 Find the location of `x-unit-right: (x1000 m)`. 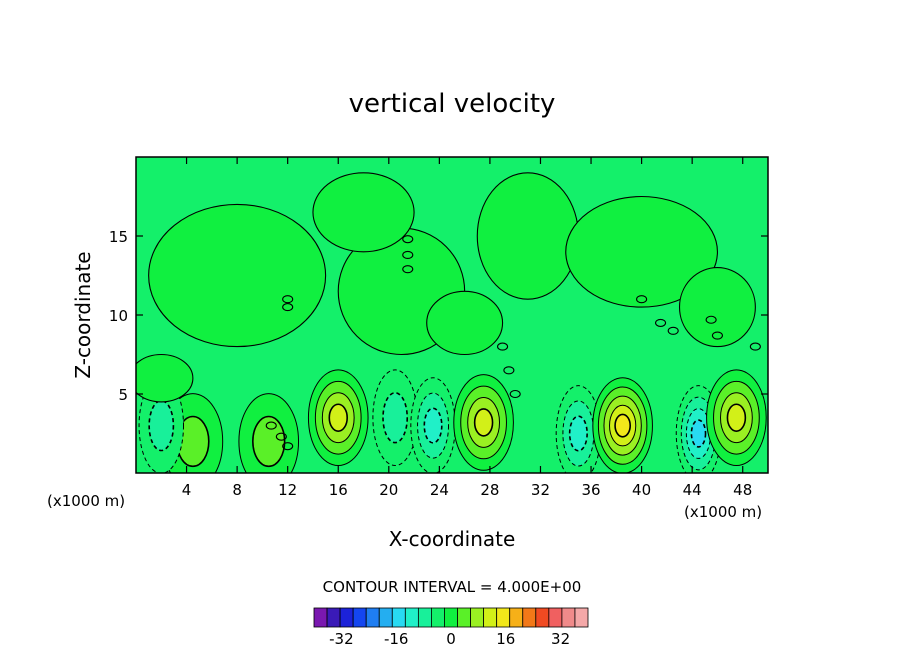

x-unit-right: (x1000 m) is located at coordinates (723, 512).